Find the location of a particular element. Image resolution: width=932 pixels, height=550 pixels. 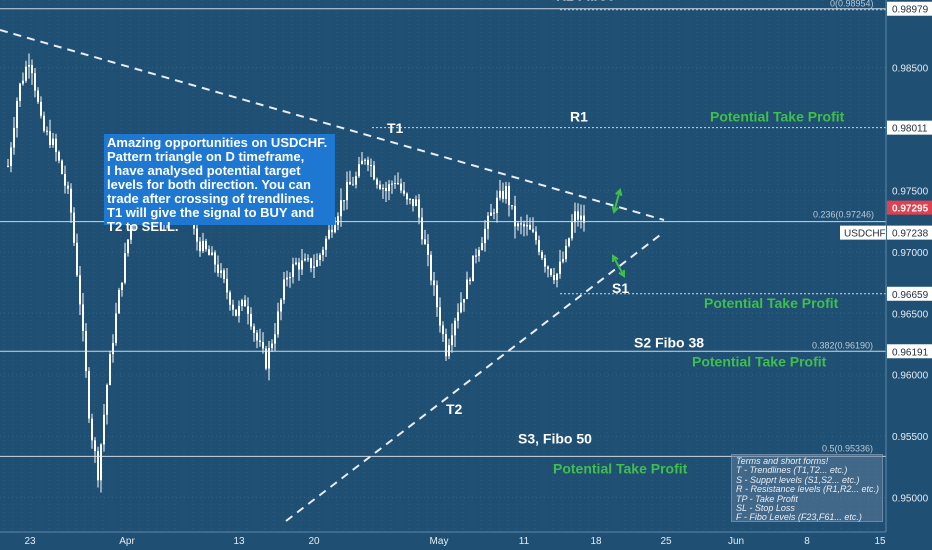

price-tick-label: 0.97000 is located at coordinates (910, 253).